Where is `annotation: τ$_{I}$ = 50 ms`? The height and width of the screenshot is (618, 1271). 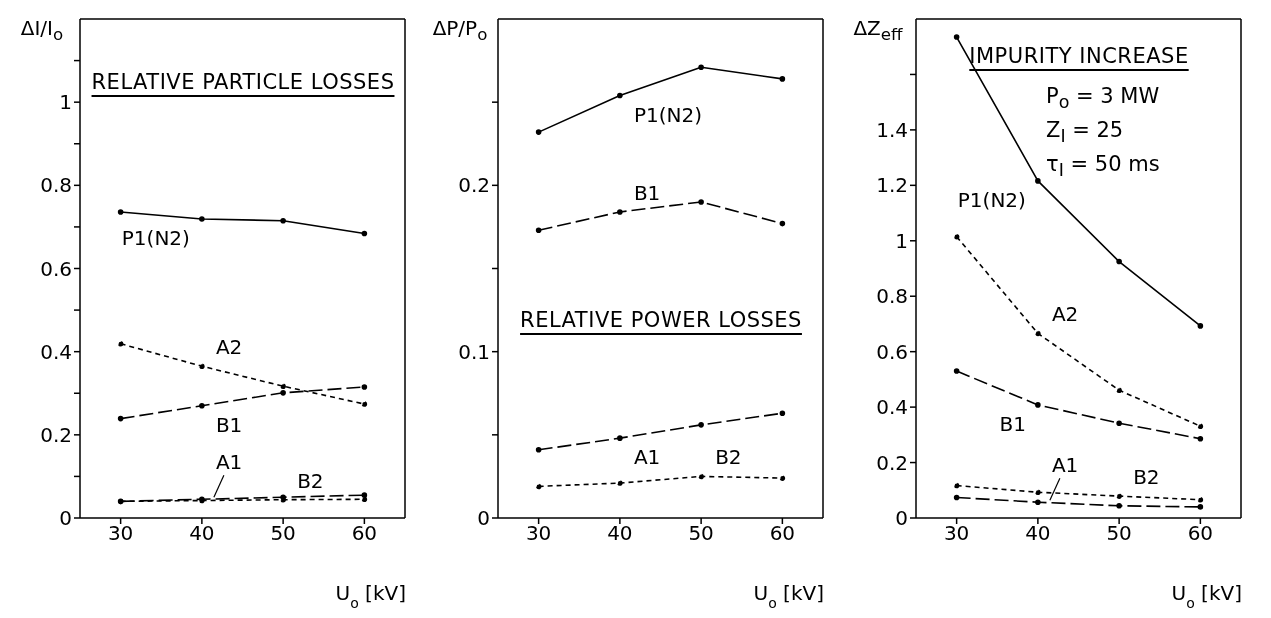
annotation: τ$_{I}$ = 50 ms is located at coordinates (1103, 166).